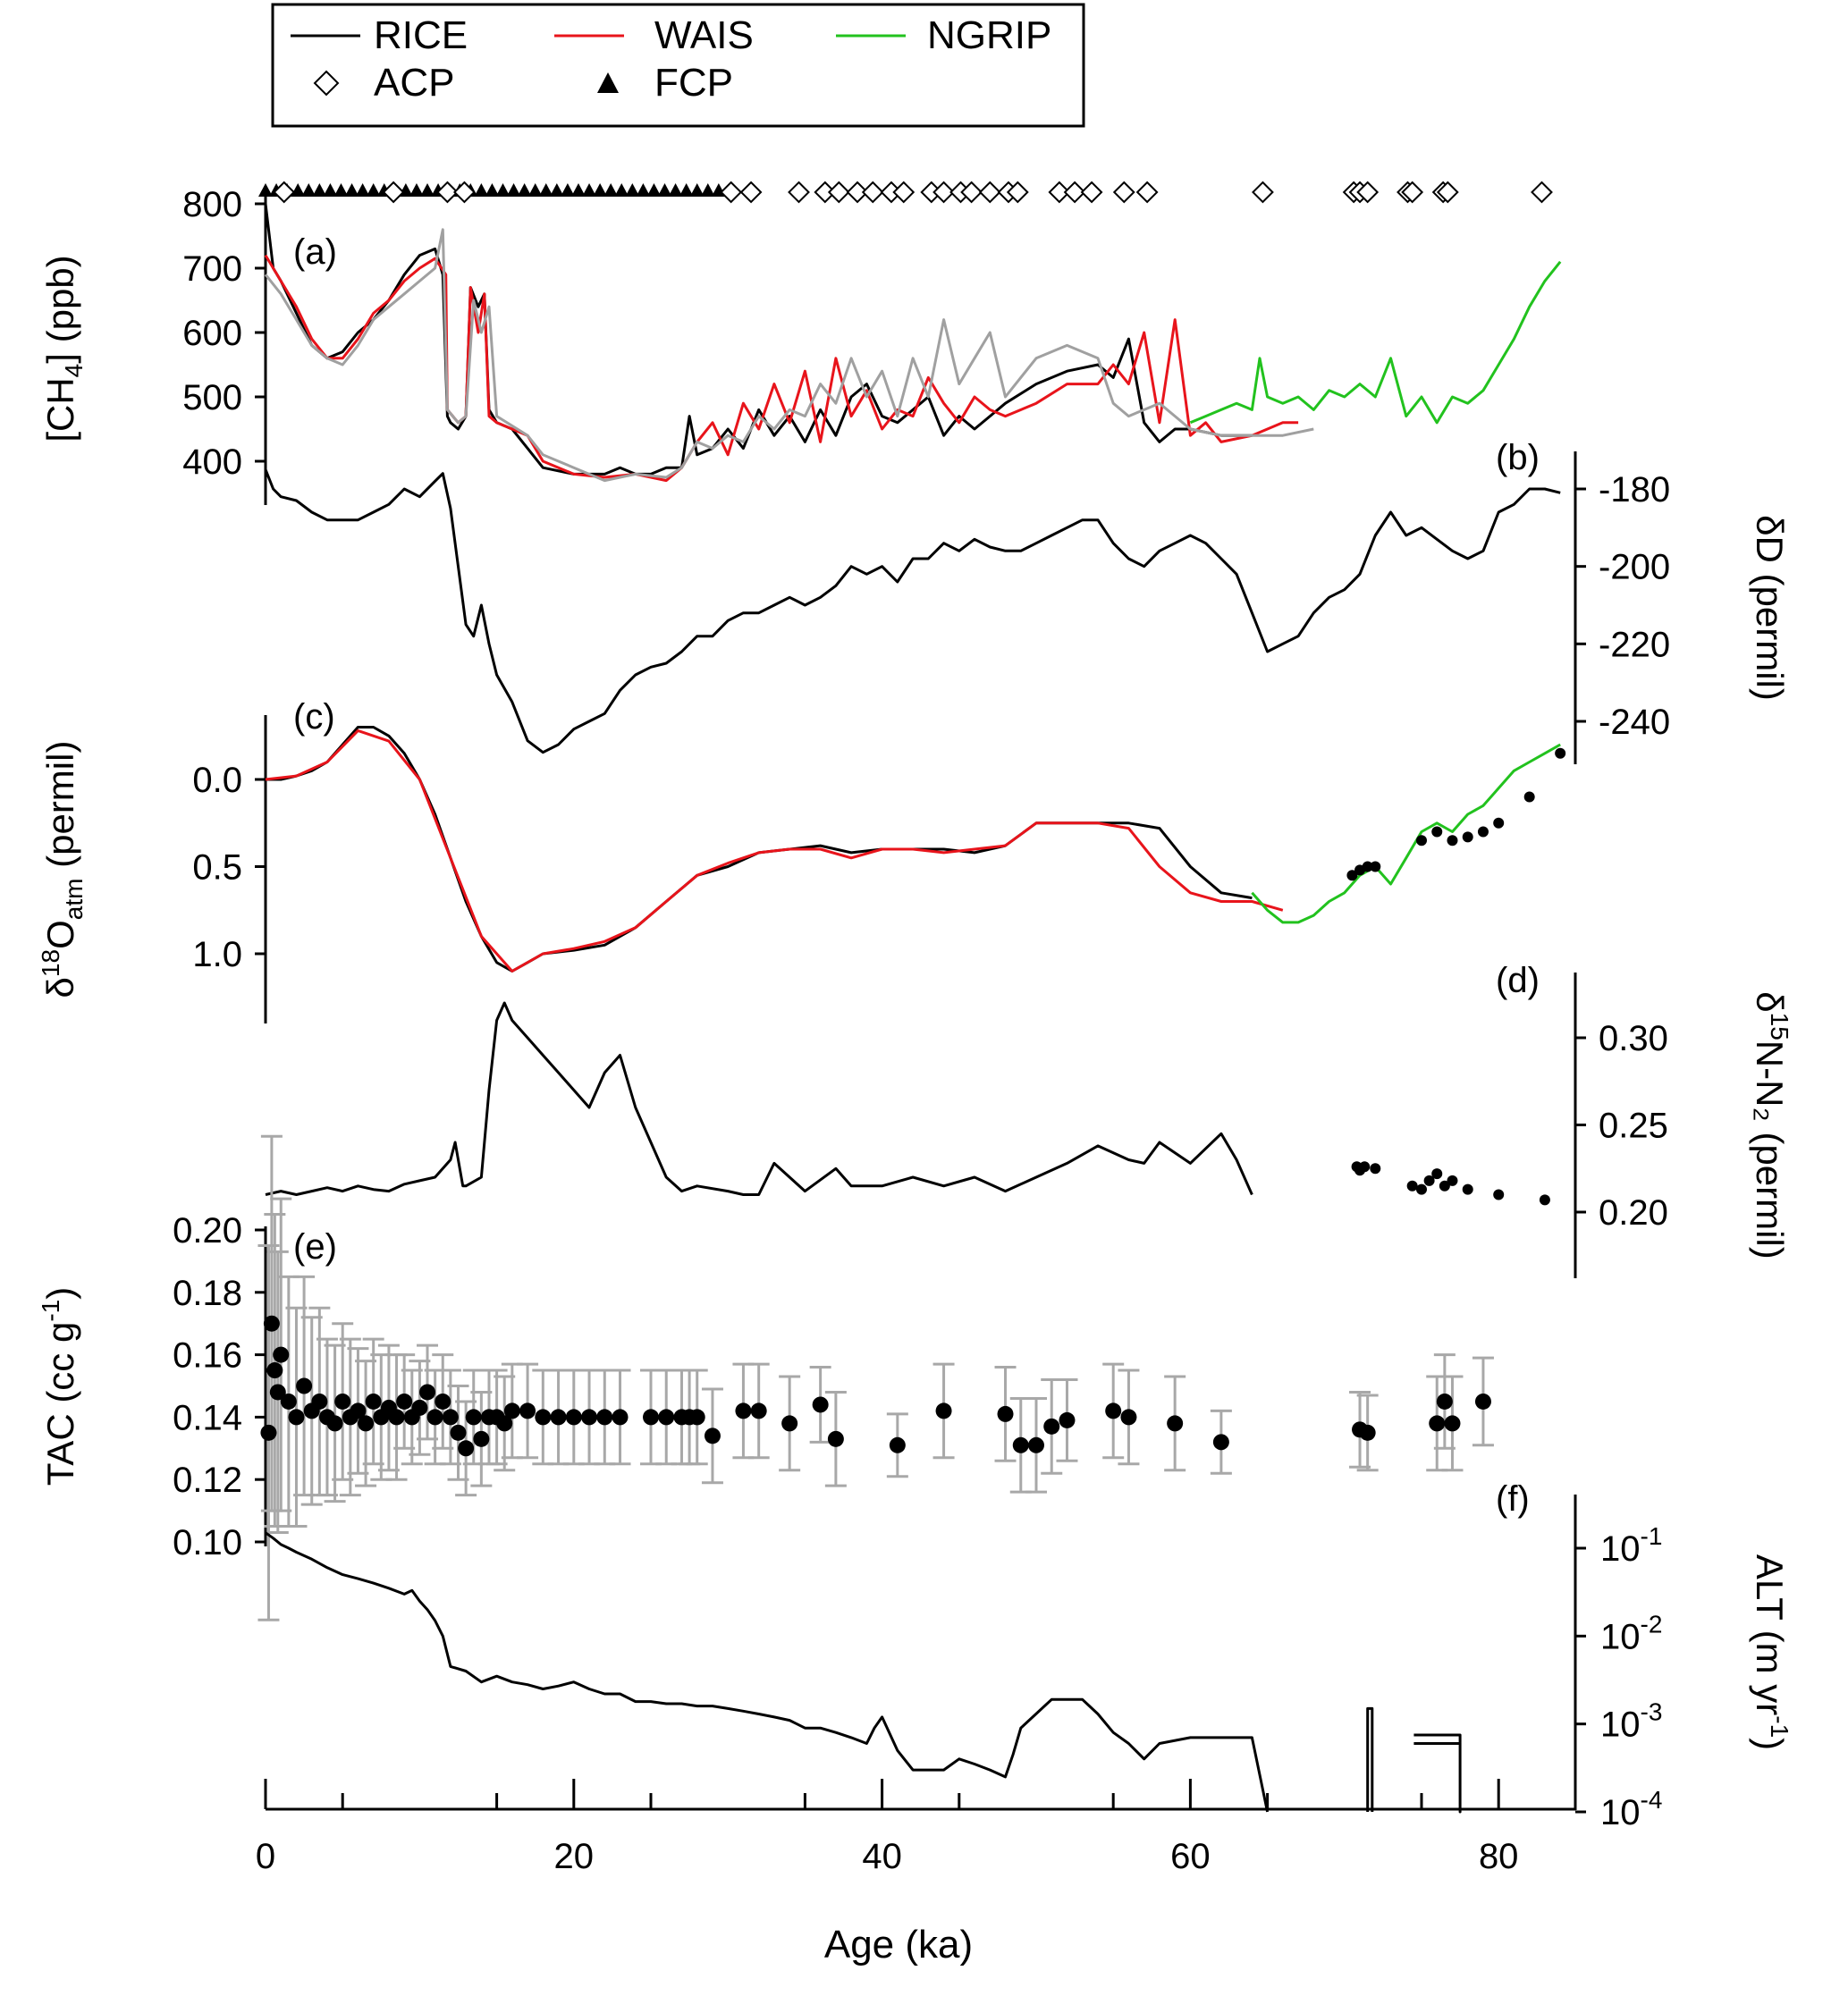 This screenshot has width=1848, height=1996. I want to click on y-tick-label-f: 10⁻⁴, so click(1631, 1809).